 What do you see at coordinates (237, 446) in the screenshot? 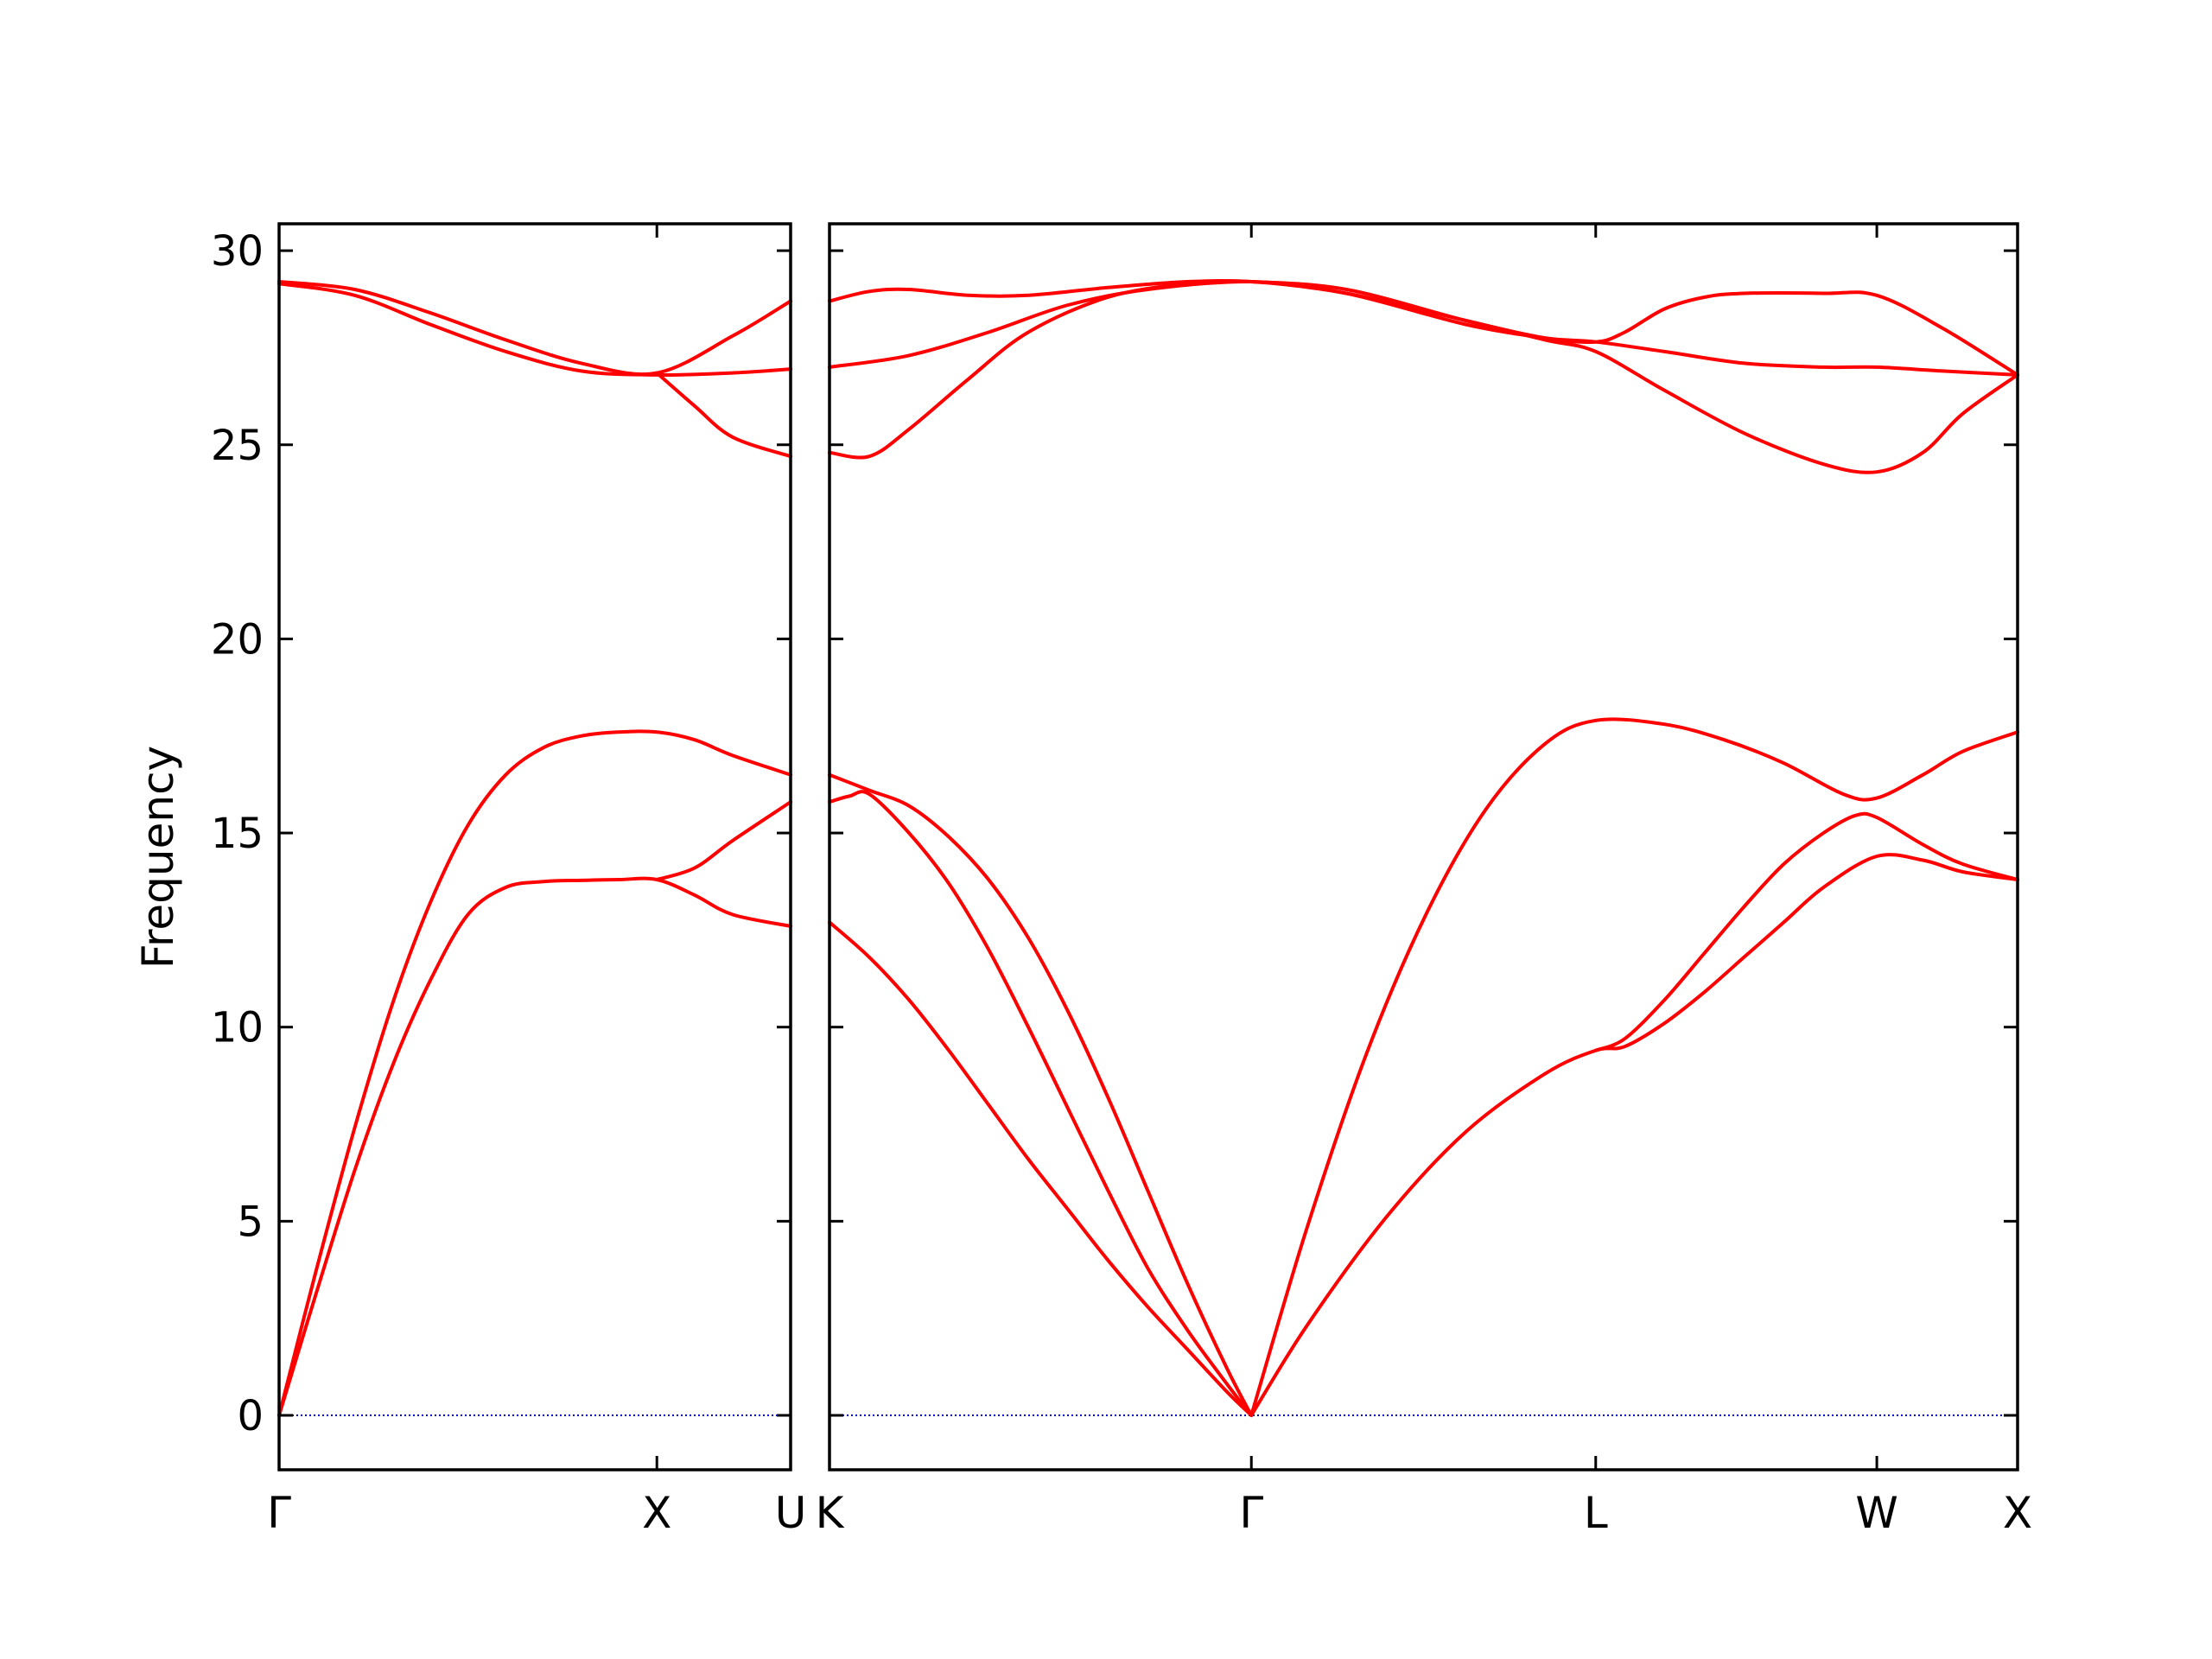
I see `y-tick-label: 25` at bounding box center [237, 446].